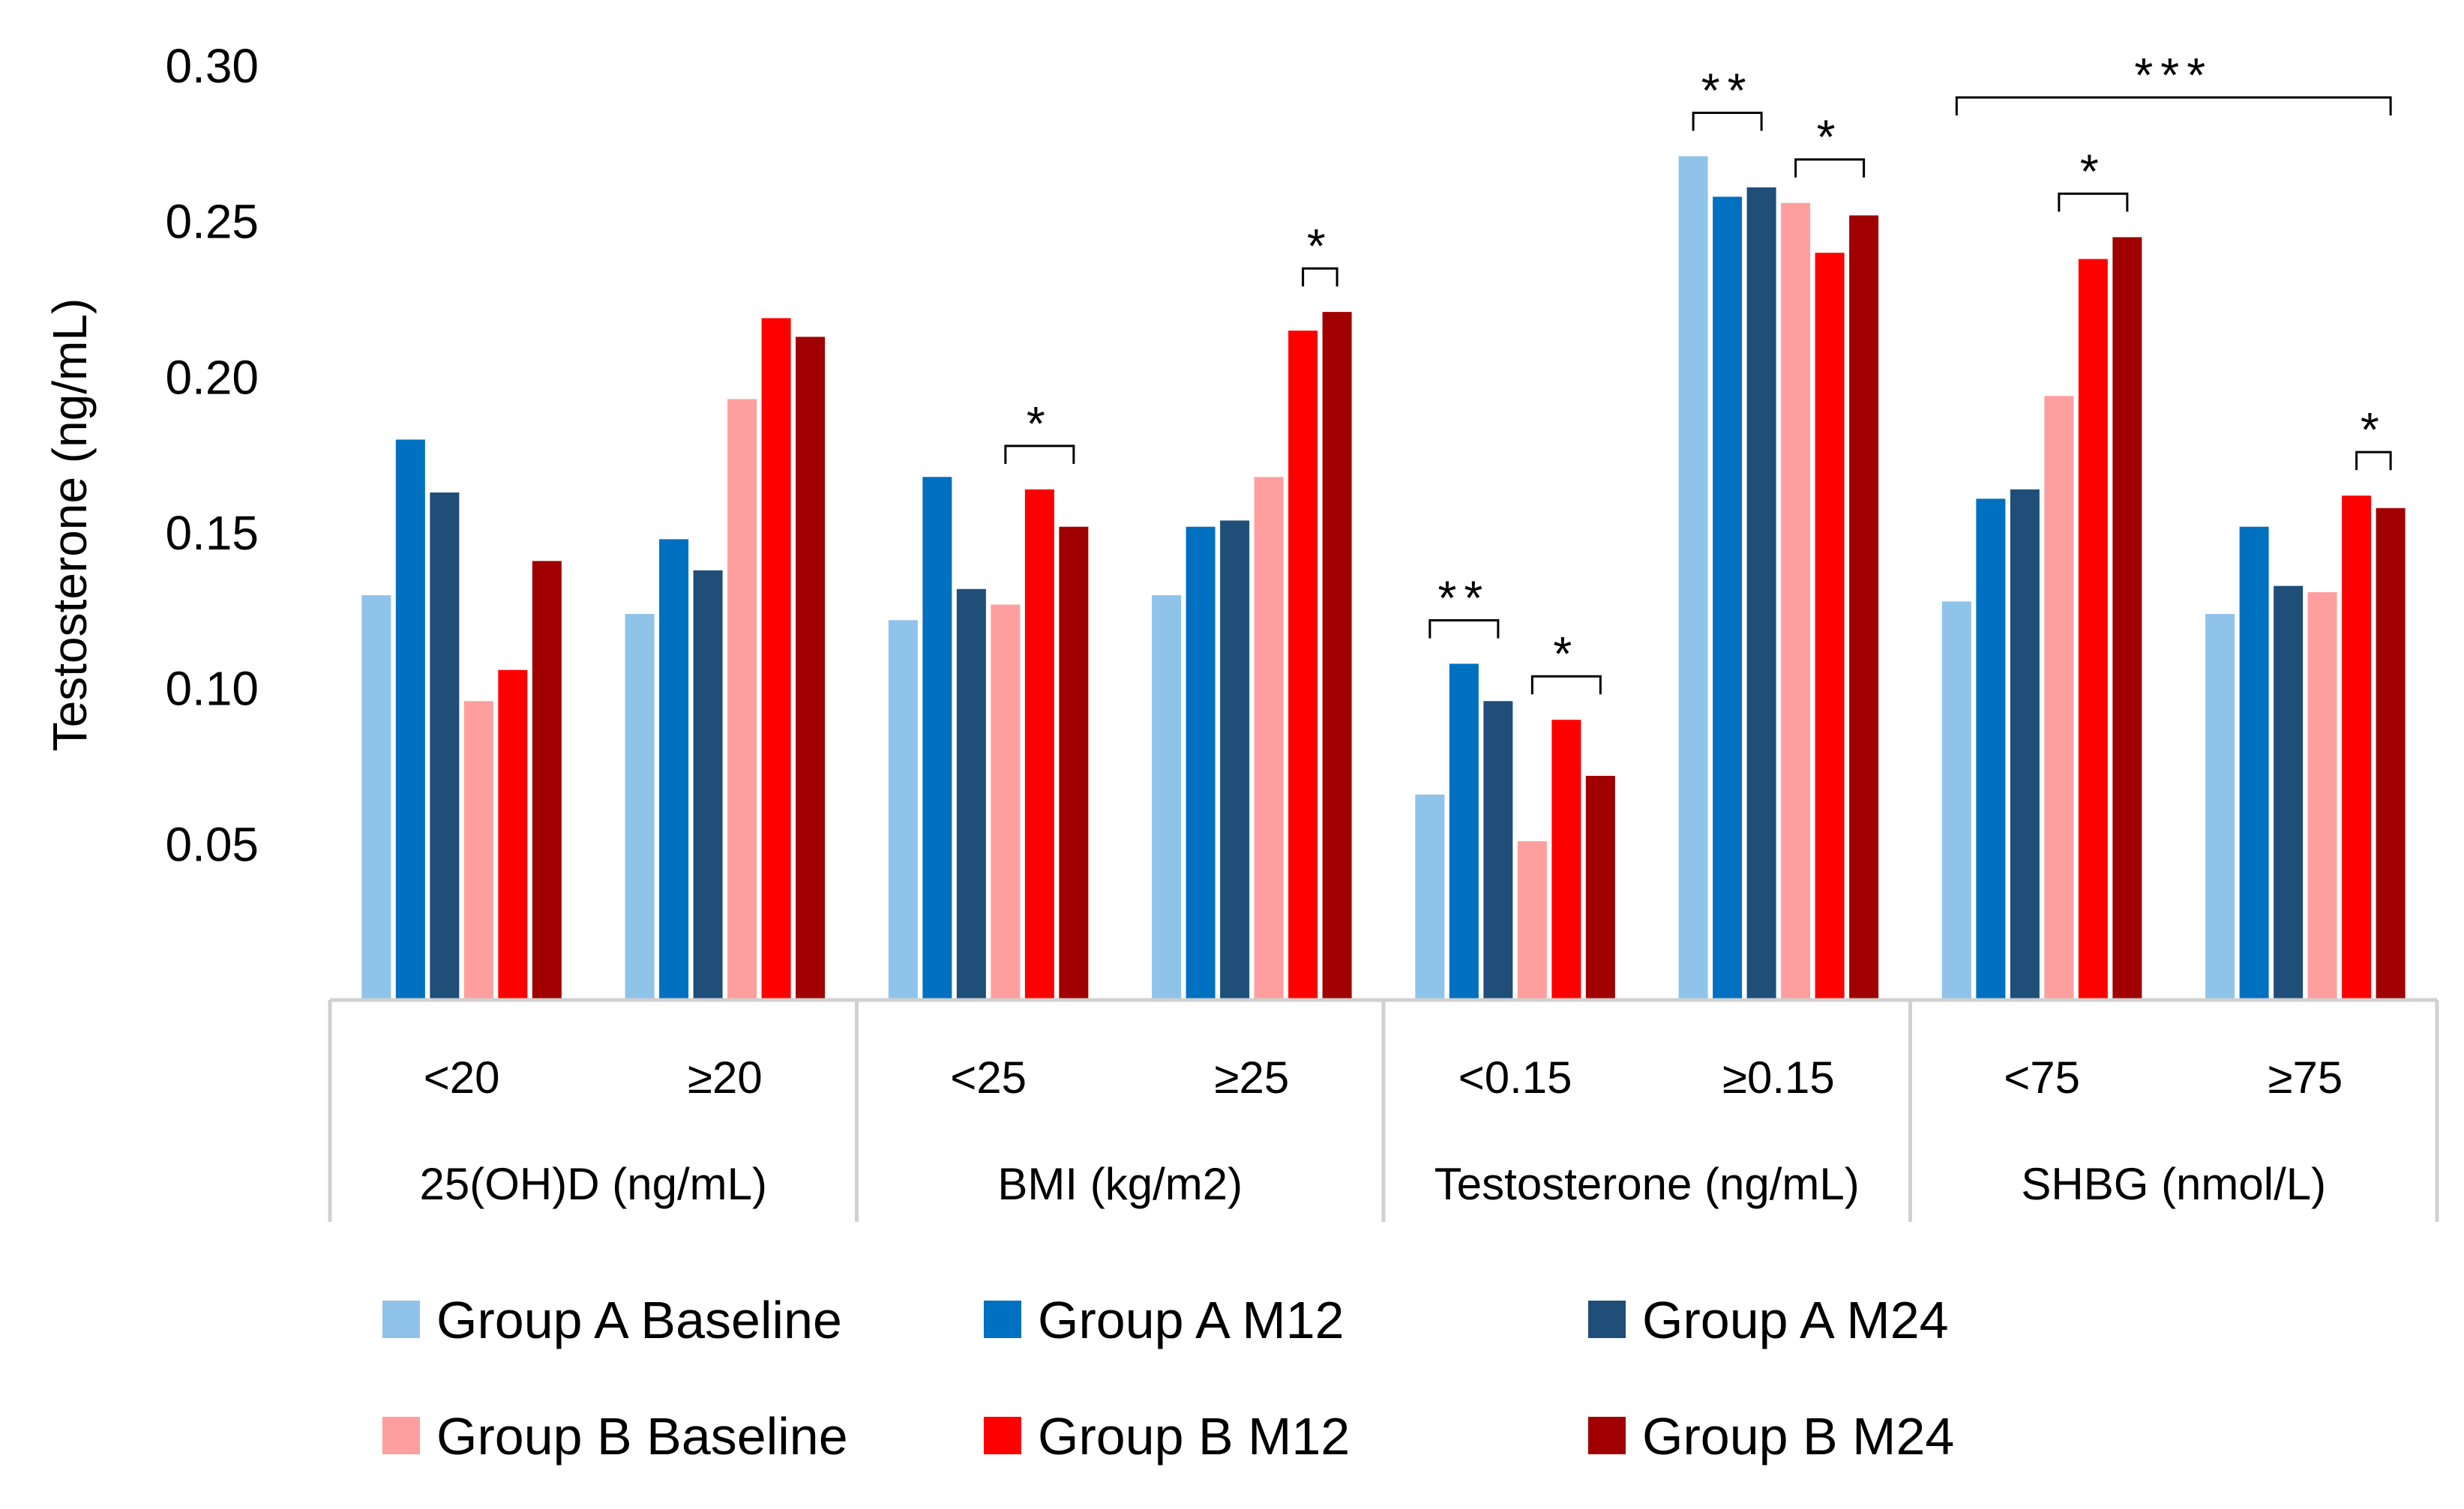 Image resolution: width=2464 pixels, height=1509 pixels. What do you see at coordinates (1647, 1184) in the screenshot?
I see `group-label: Testosterone (ng/mL)` at bounding box center [1647, 1184].